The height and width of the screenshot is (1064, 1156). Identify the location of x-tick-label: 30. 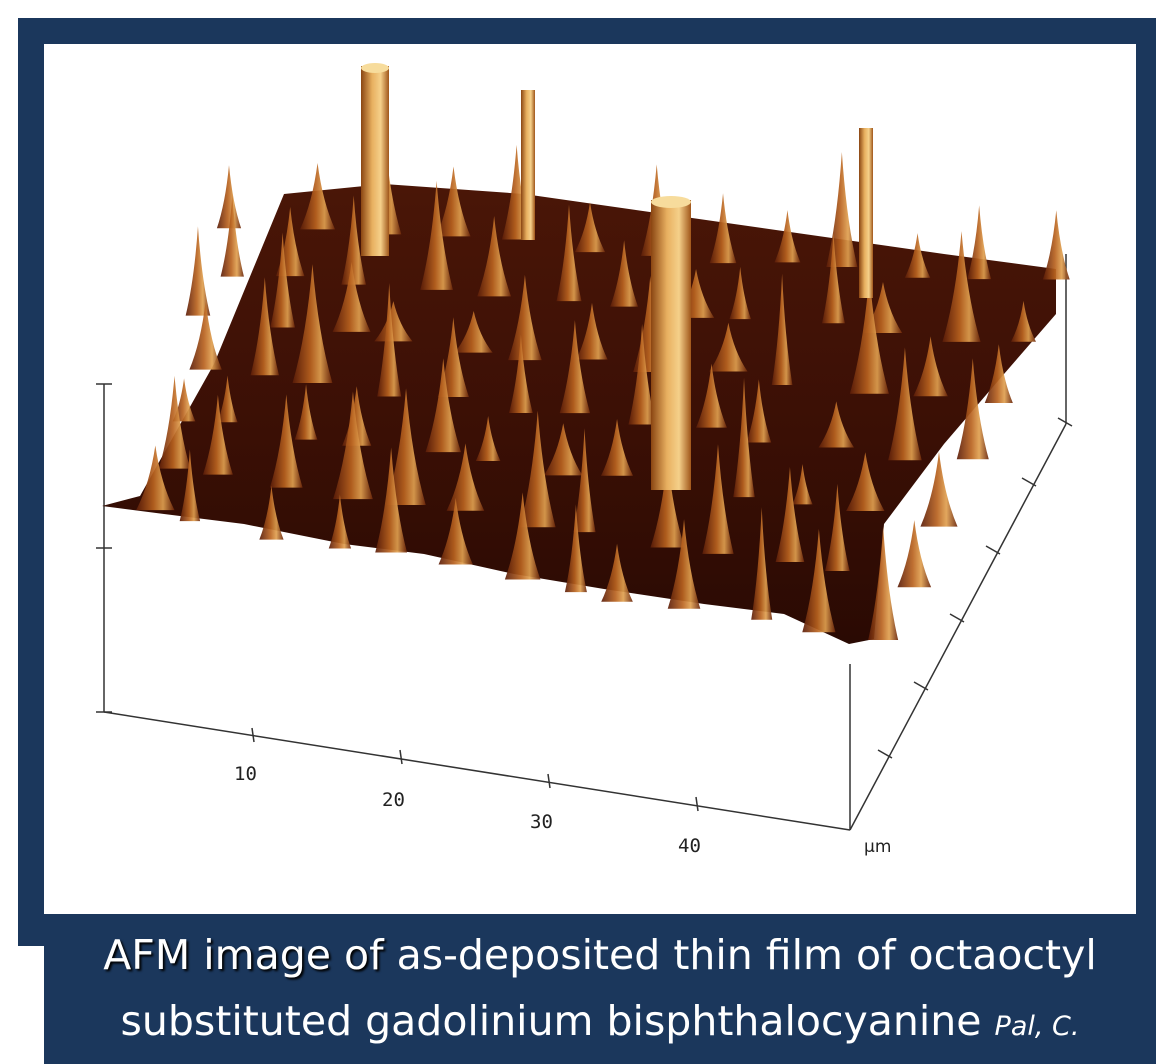
(541, 822).